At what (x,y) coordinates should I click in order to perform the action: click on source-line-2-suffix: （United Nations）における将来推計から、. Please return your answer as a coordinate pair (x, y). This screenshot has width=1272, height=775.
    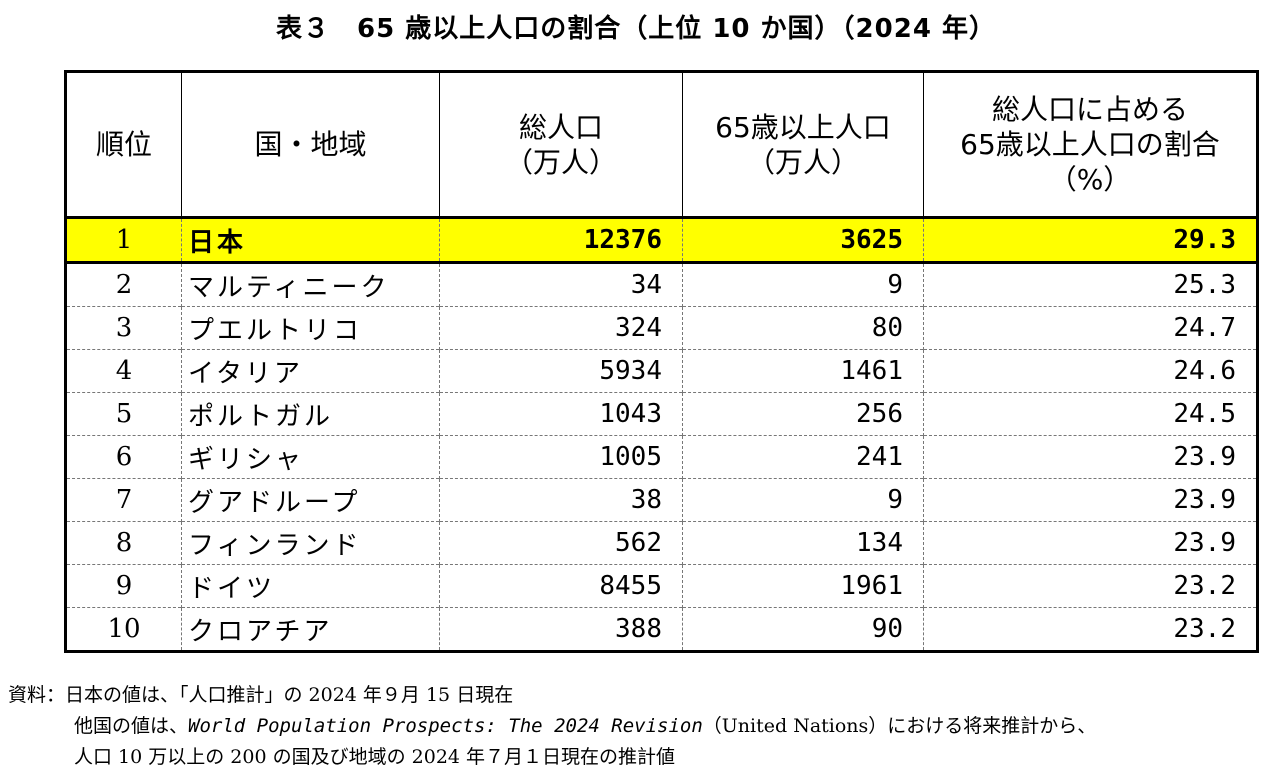
    Looking at the image, I should click on (899, 726).